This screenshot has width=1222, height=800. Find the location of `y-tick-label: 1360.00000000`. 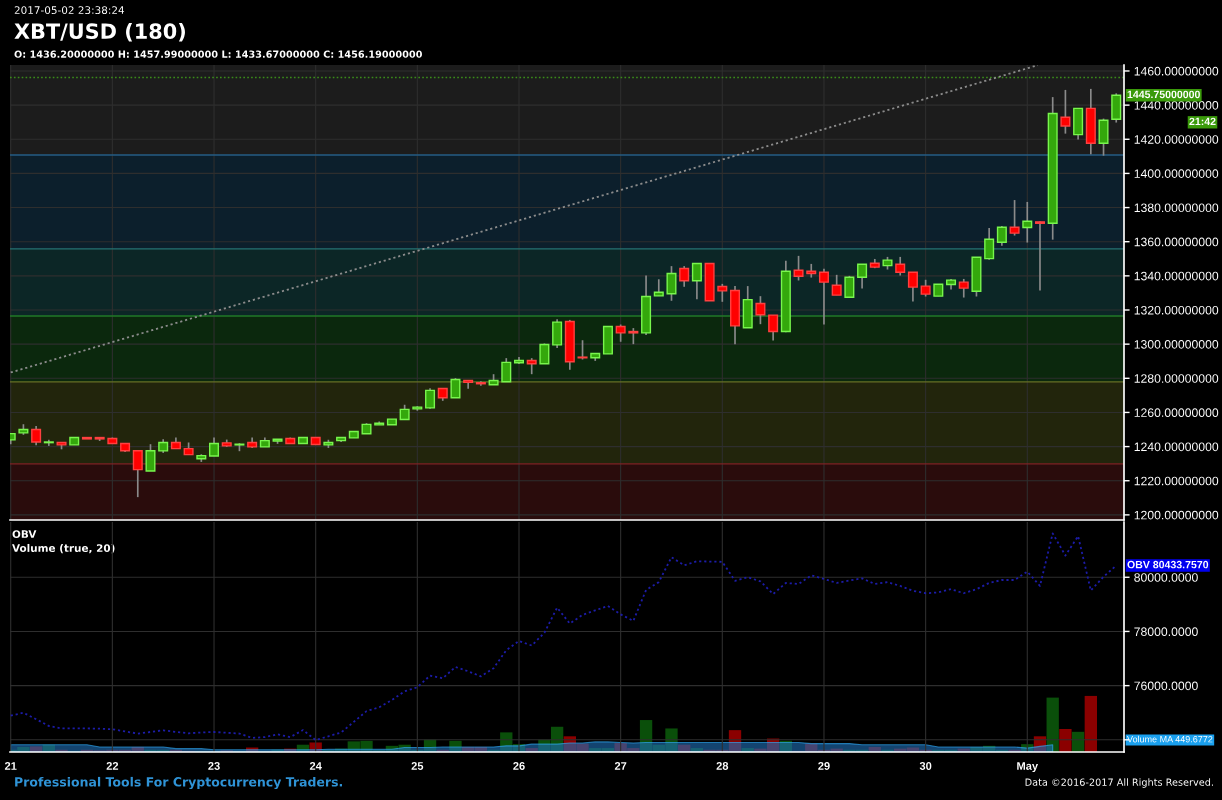

y-tick-label: 1360.00000000 is located at coordinates (1176, 242).